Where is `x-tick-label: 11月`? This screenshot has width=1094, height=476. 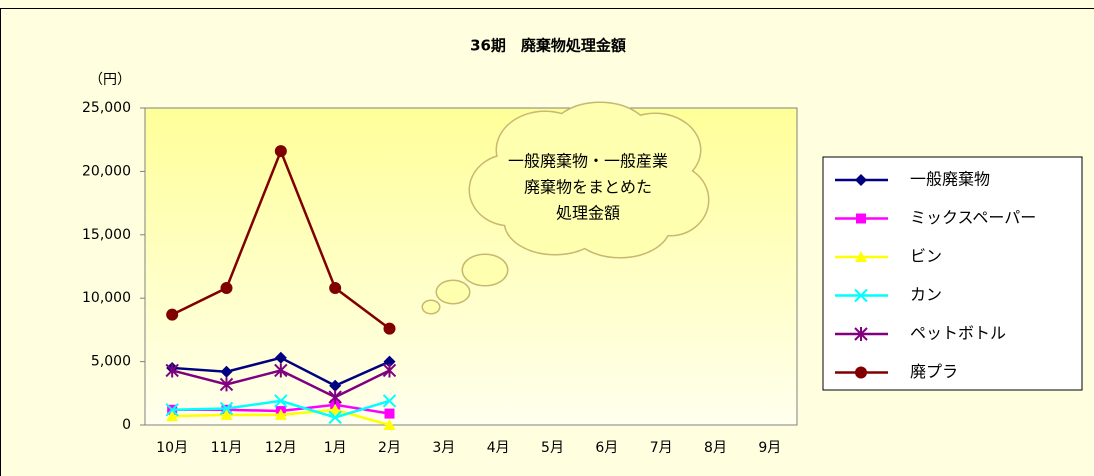 x-tick-label: 11月 is located at coordinates (227, 448).